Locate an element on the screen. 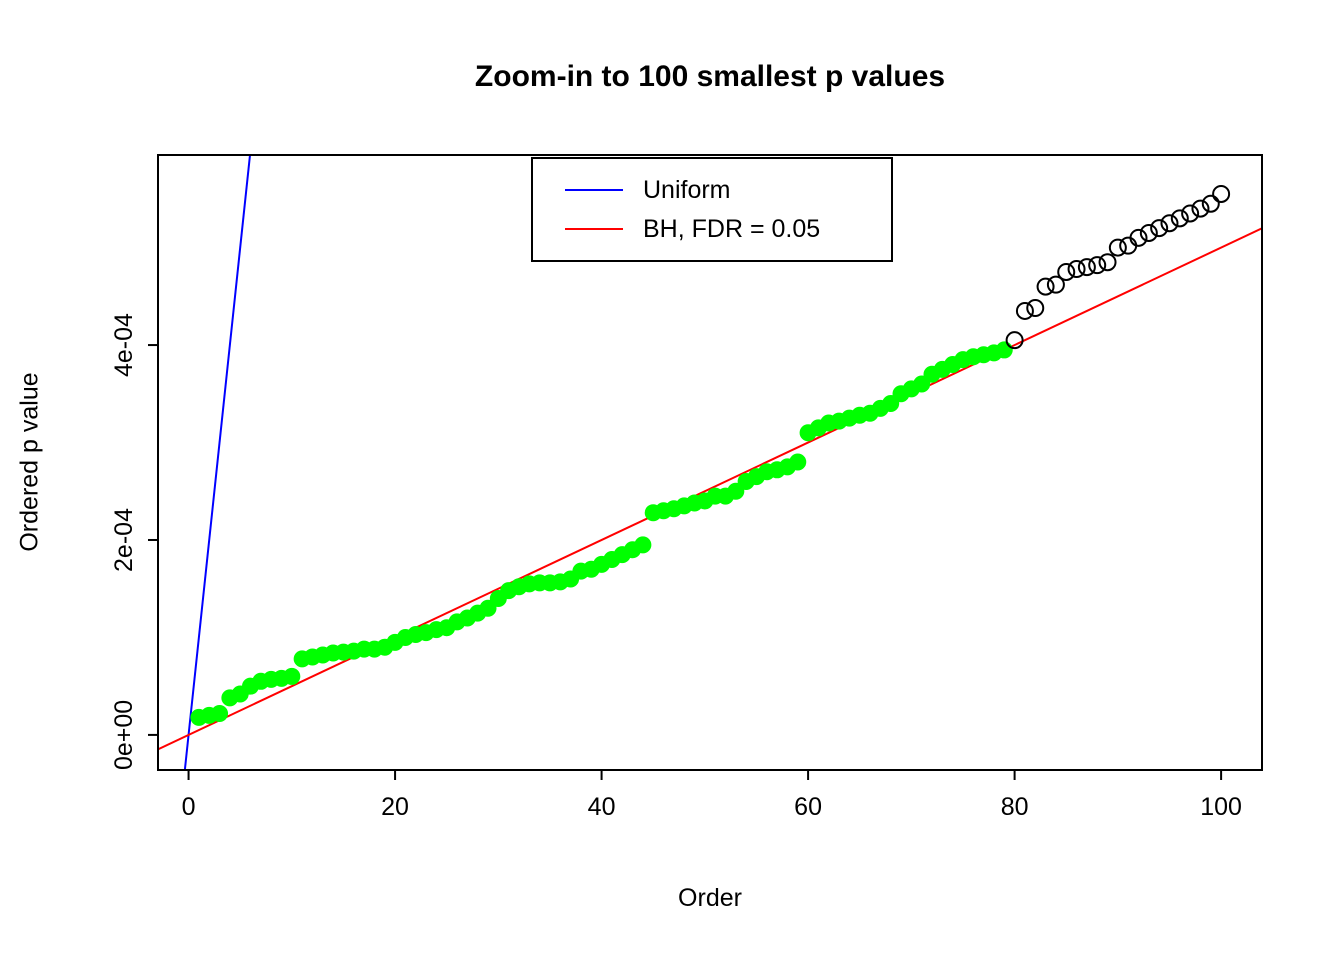 Image resolution: width=1344 pixels, height=960 pixels. uniform-line-sample-icon is located at coordinates (594, 190).